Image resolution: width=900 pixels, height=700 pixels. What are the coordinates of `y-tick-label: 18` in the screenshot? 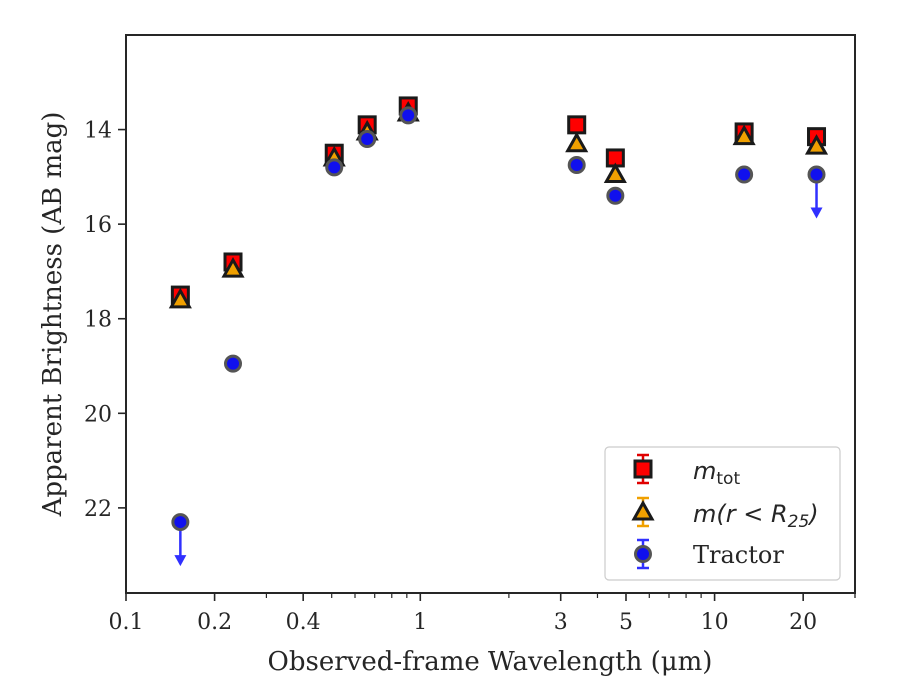 It's located at (98, 320).